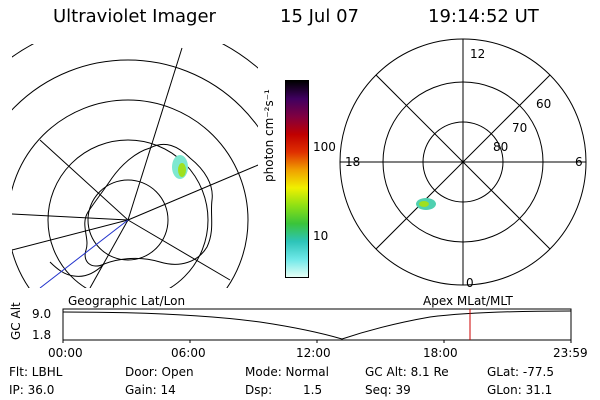 The width and height of the screenshot is (600, 400). What do you see at coordinates (478, 54) in the screenshot?
I see `mlt-label-12: 12` at bounding box center [478, 54].